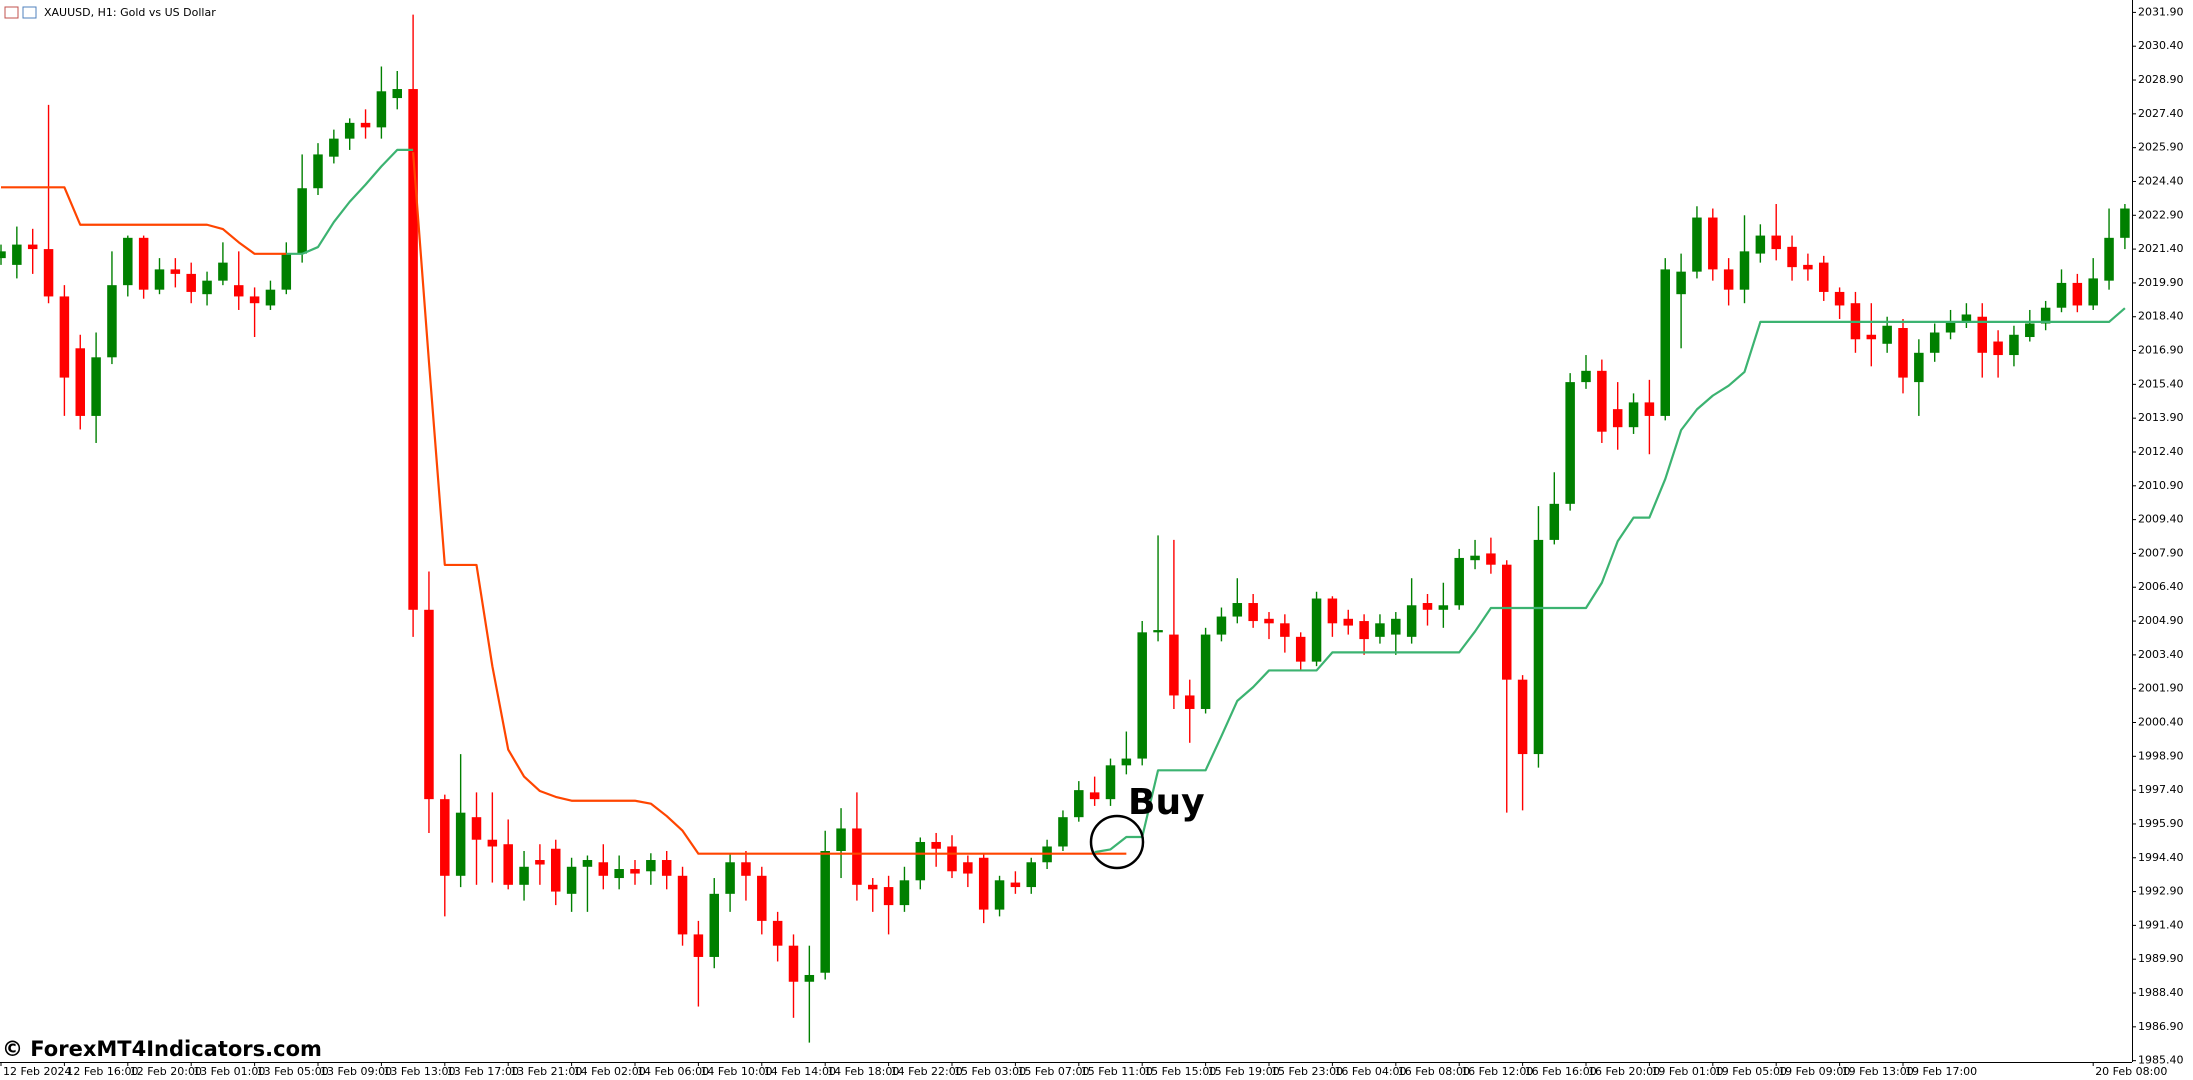 Image resolution: width=2193 pixels, height=1080 pixels. I want to click on y-tick-label: 2003.40, so click(2161, 654).